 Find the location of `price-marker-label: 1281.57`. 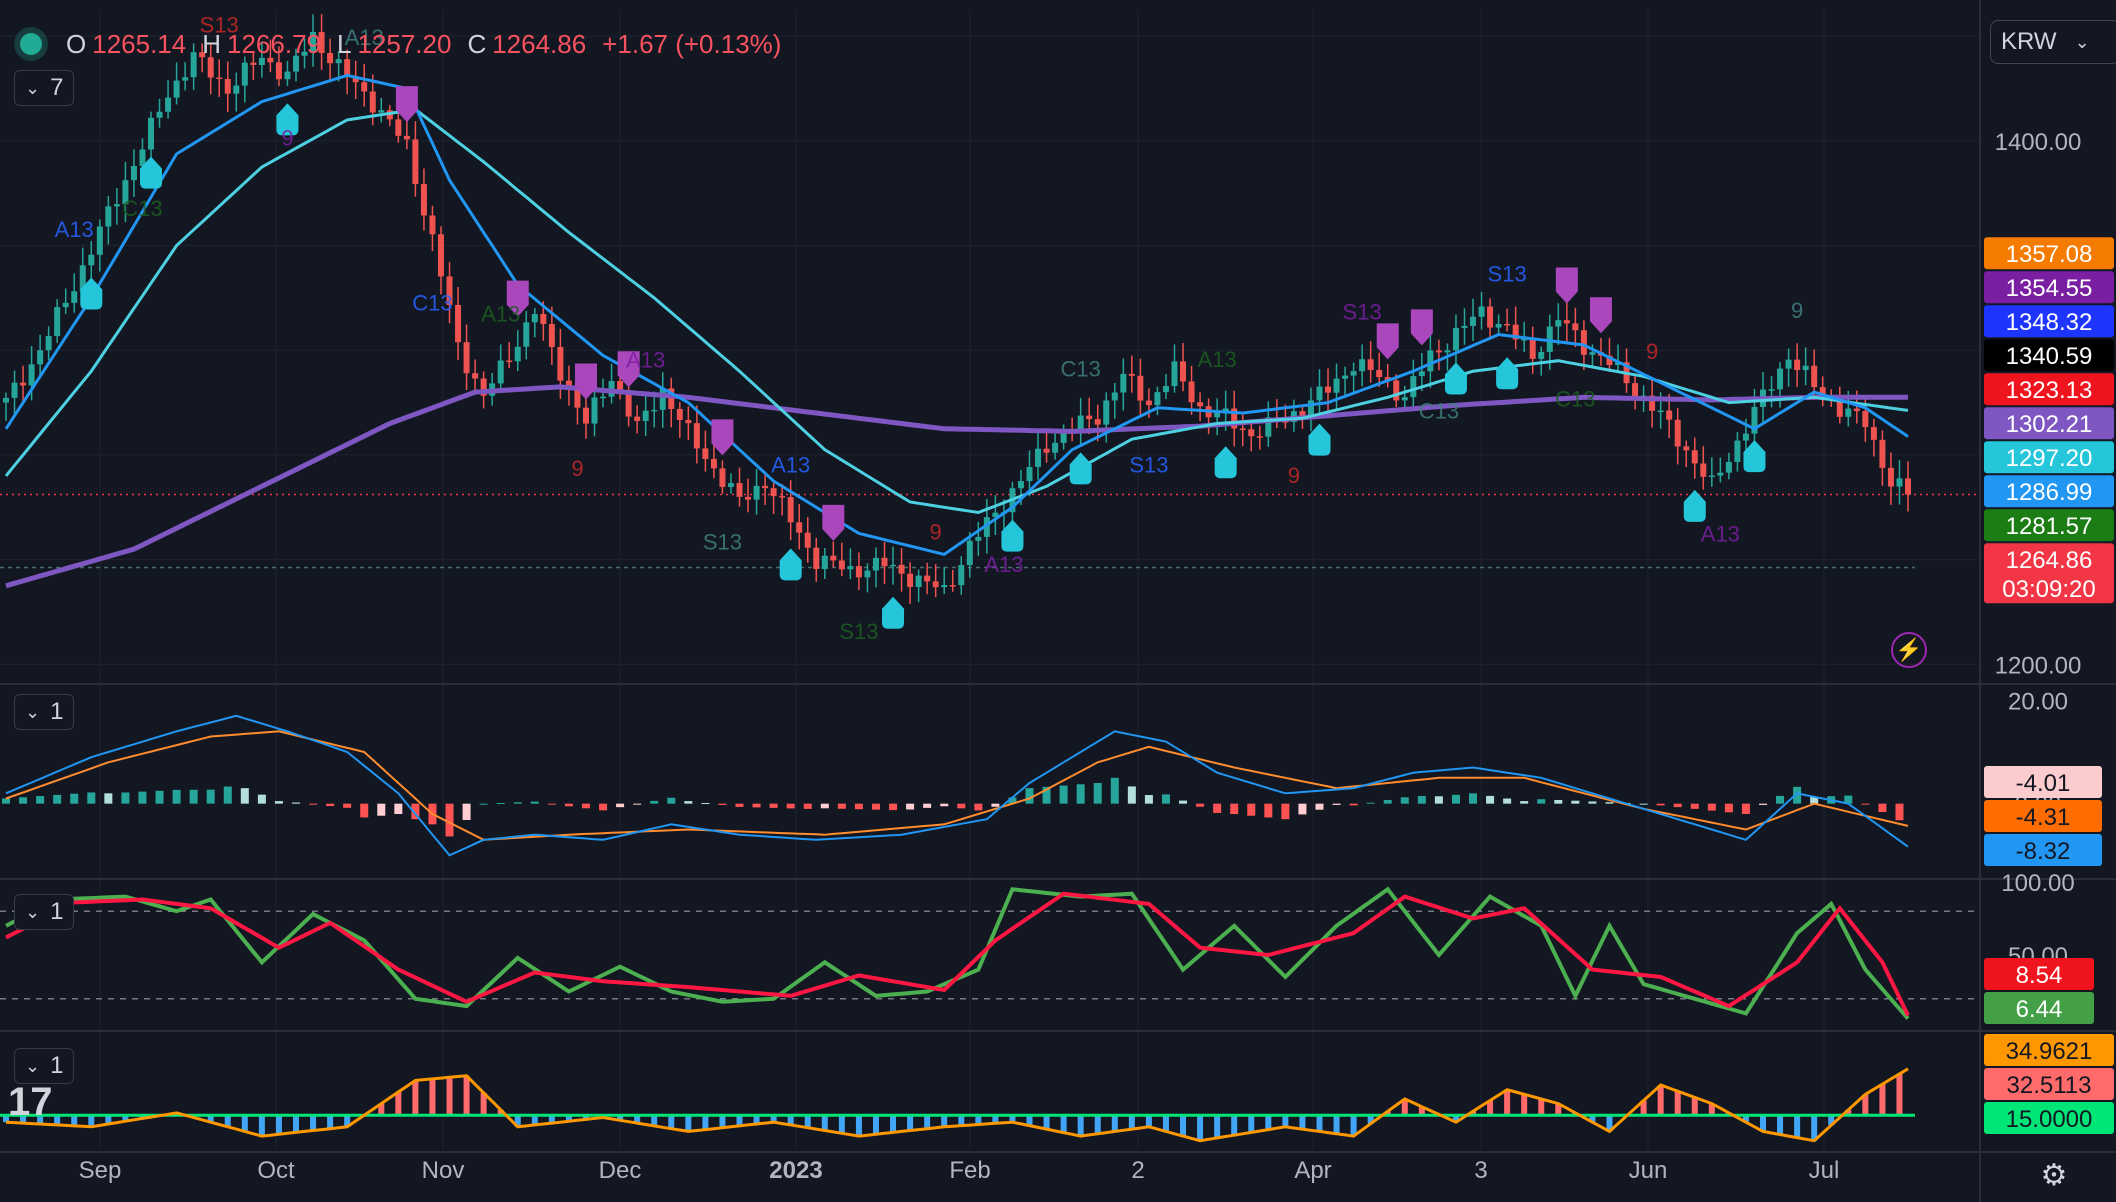

price-marker-label: 1281.57 is located at coordinates (2049, 526).